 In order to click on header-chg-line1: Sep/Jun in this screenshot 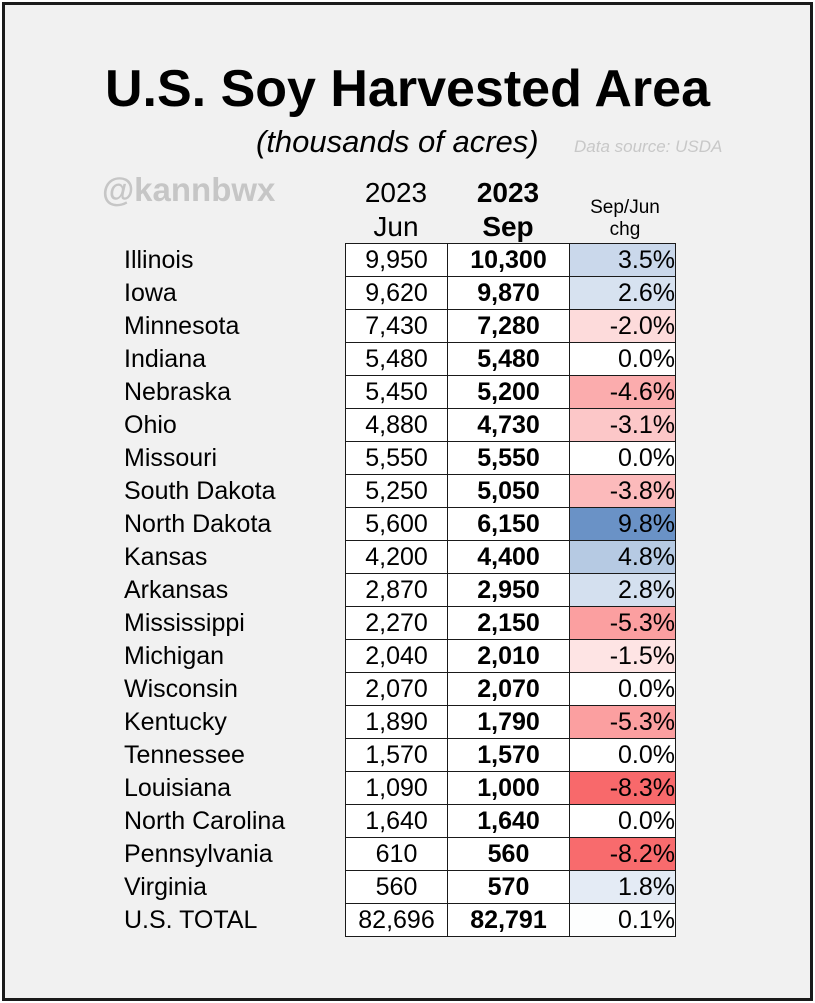, I will do `click(625, 207)`.